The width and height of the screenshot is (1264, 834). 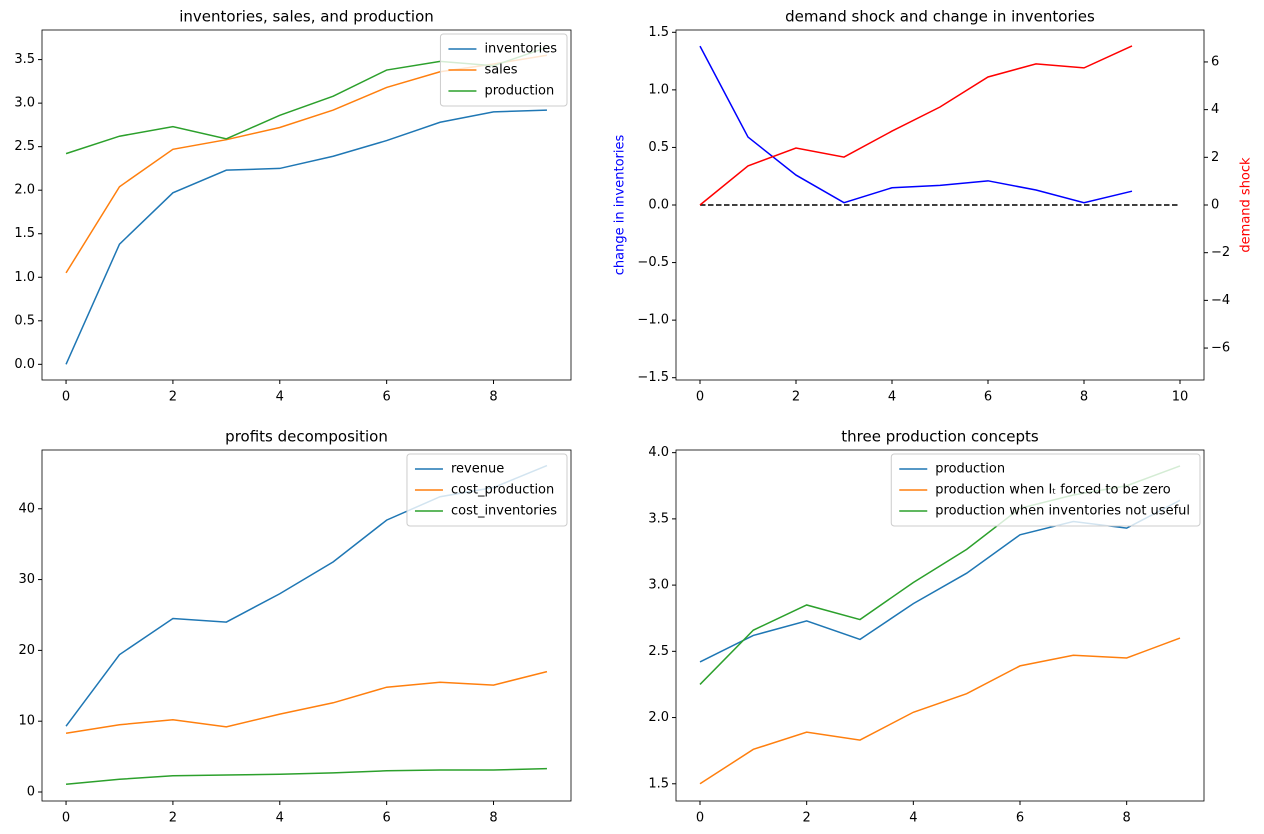 What do you see at coordinates (653, 262) in the screenshot?
I see `y-tick-label: −0.5` at bounding box center [653, 262].